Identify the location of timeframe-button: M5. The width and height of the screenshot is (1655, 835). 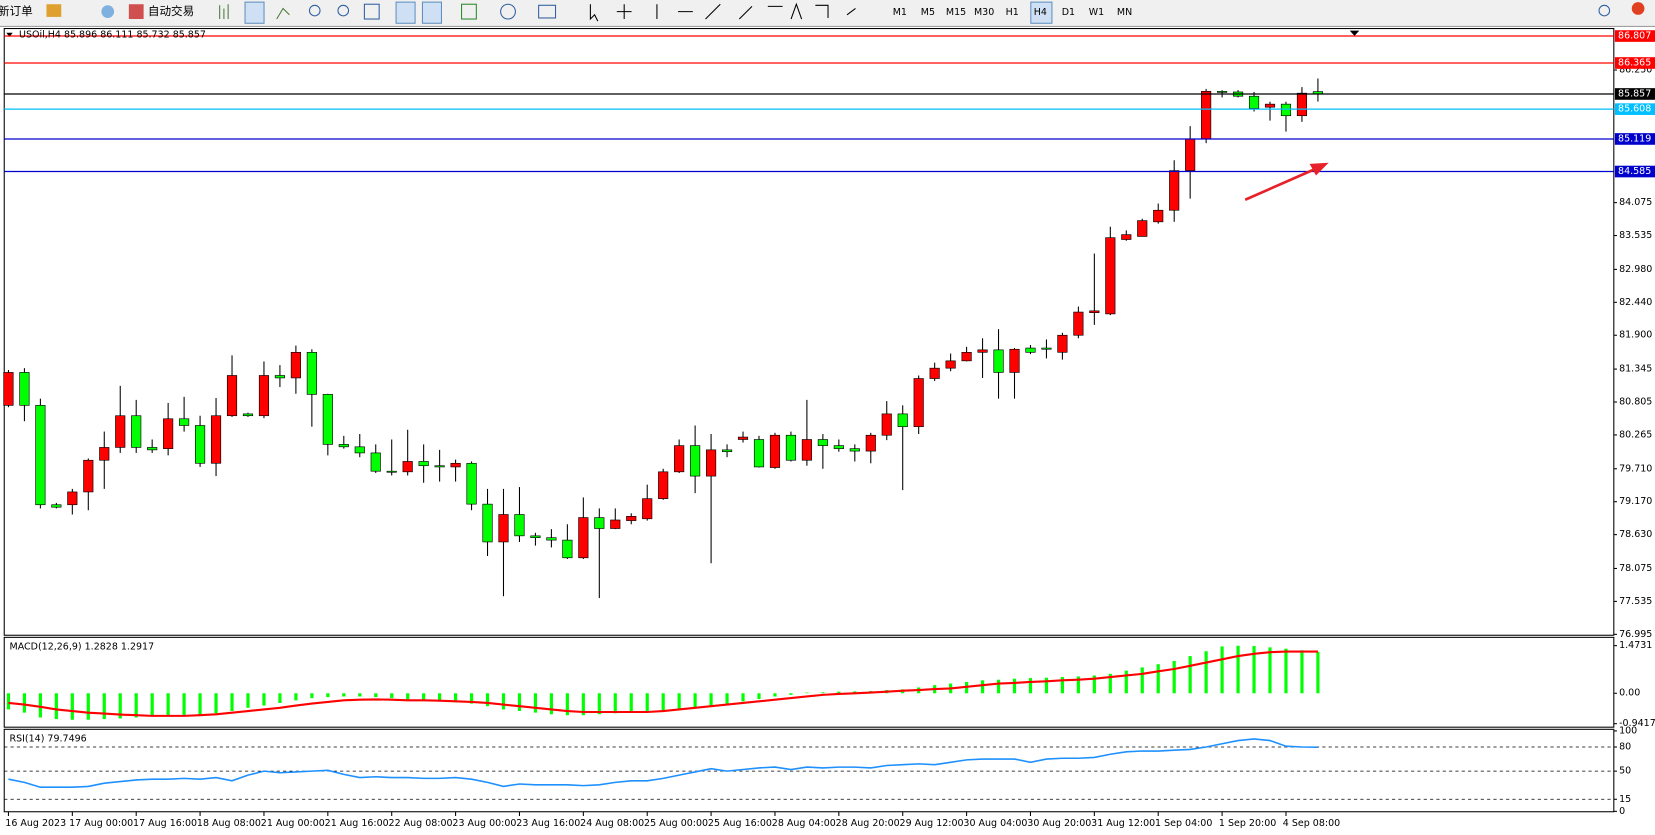
(928, 12).